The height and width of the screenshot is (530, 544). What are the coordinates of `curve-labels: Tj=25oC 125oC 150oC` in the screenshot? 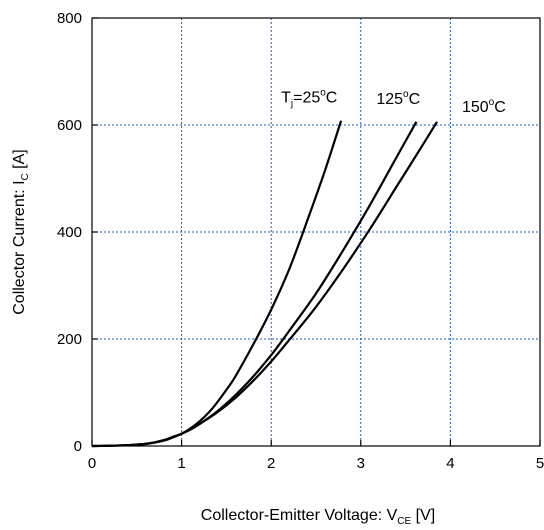 It's located at (393, 102).